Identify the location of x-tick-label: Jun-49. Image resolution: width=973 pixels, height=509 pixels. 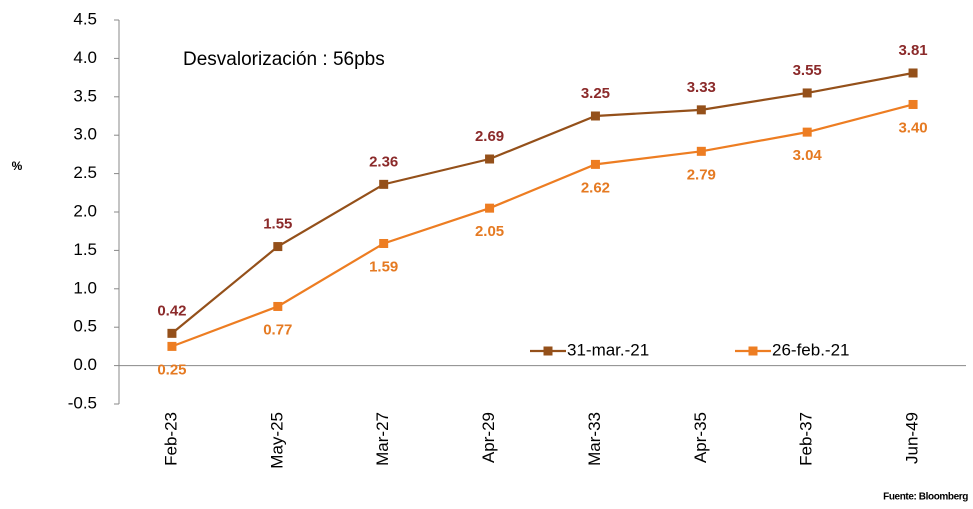
(912, 438).